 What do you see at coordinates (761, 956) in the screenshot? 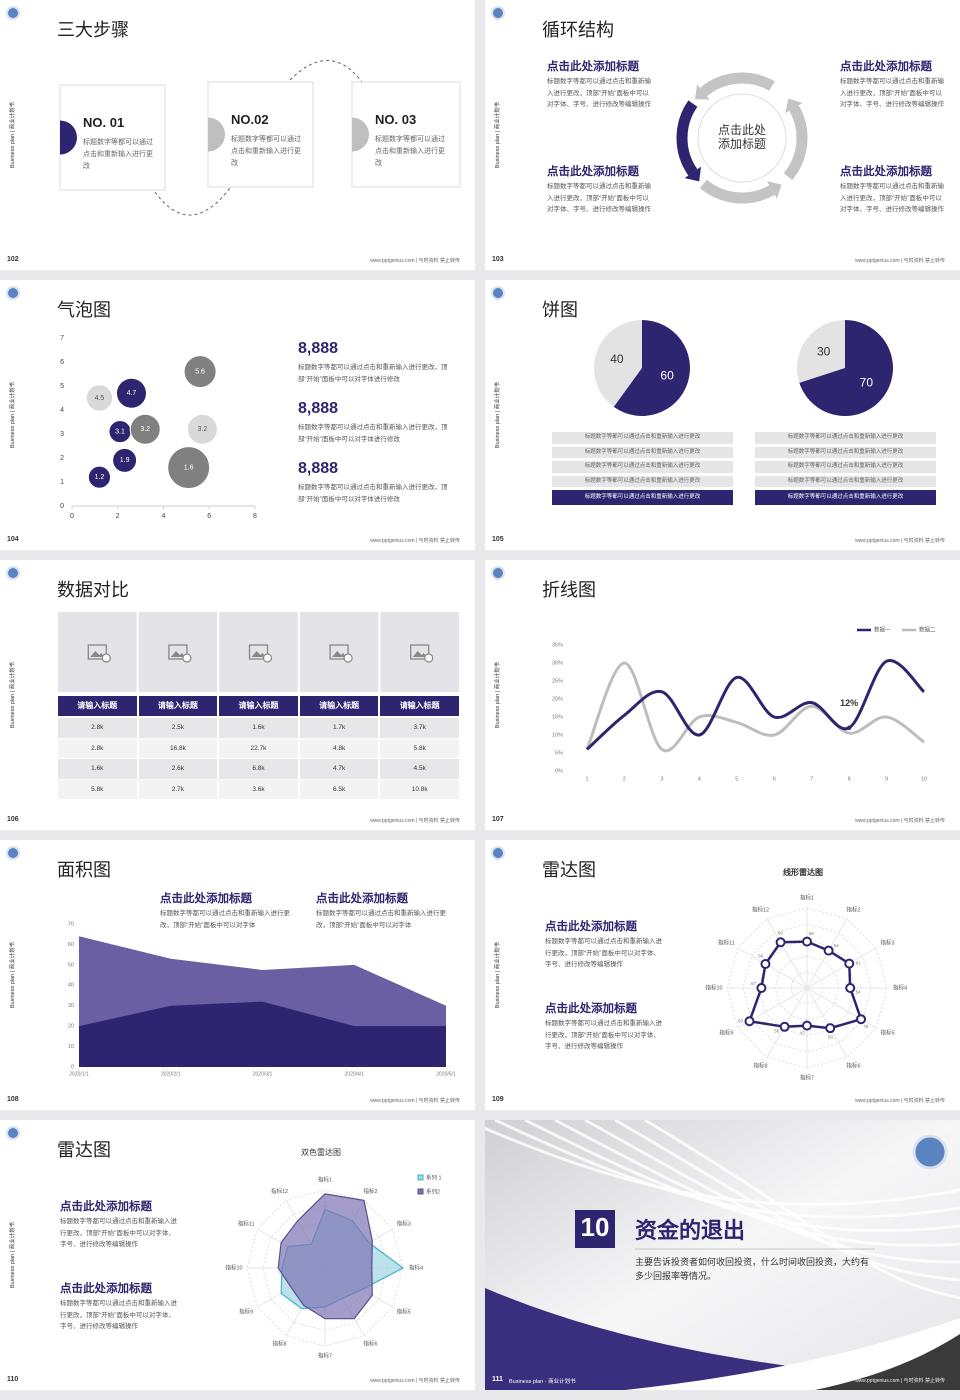
I see `data-label: 60` at bounding box center [761, 956].